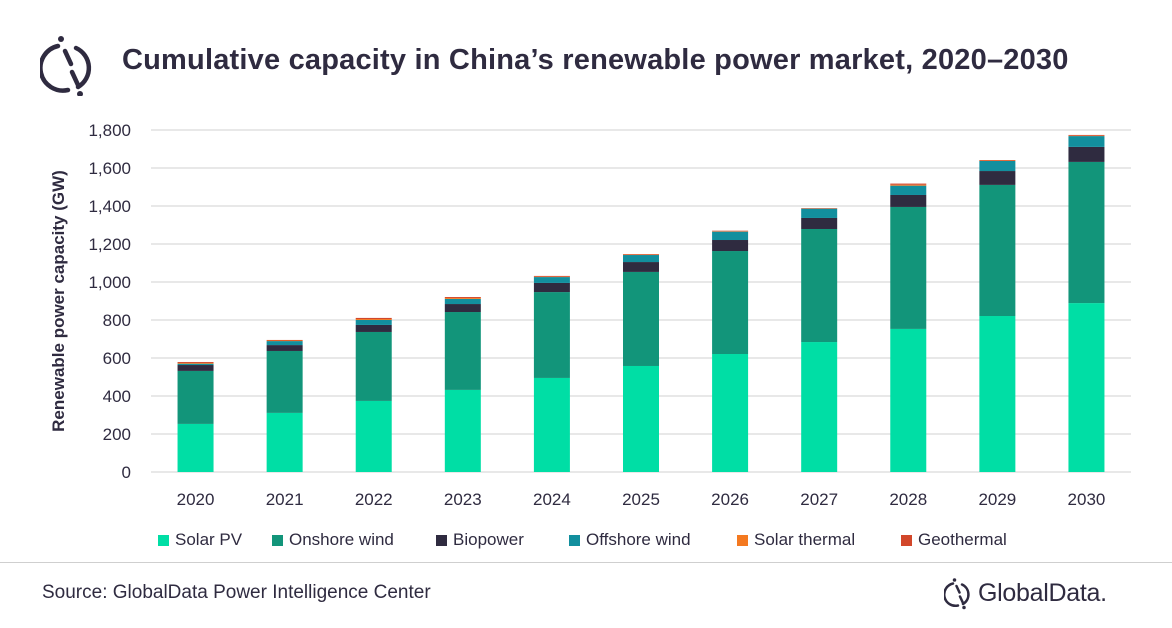  I want to click on x-tick-label: 2025, so click(641, 499).